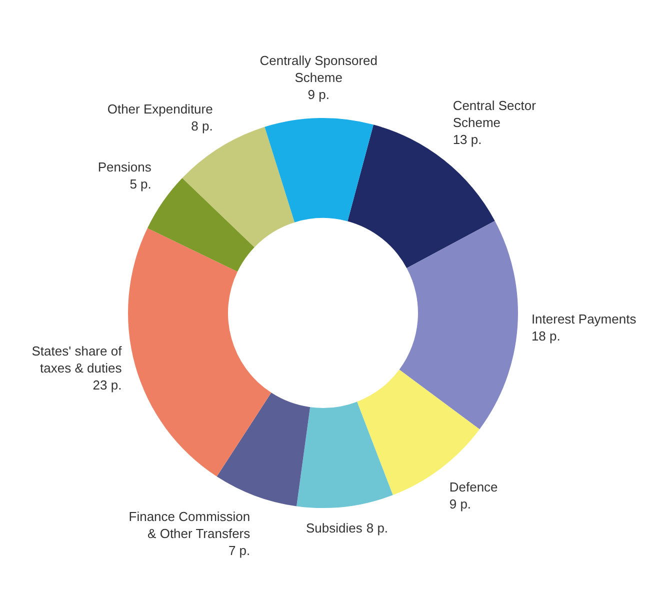  Describe the element at coordinates (319, 69) in the screenshot. I see `slice-label: Centrally Sponsored Scheme` at that location.